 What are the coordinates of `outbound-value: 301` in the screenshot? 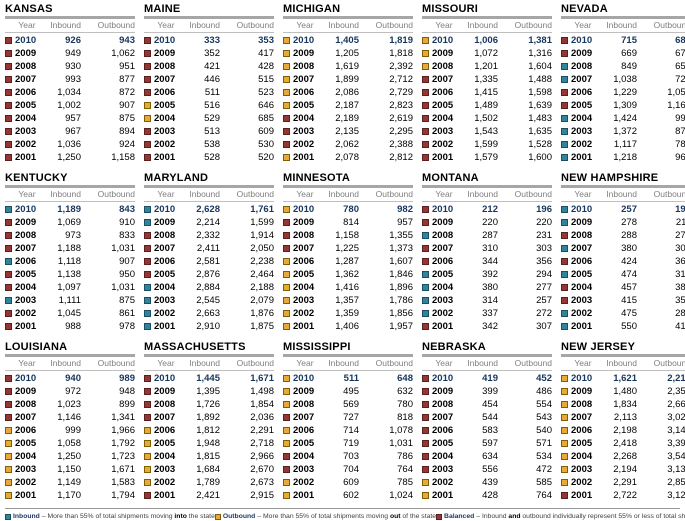 It's located at (680, 248).